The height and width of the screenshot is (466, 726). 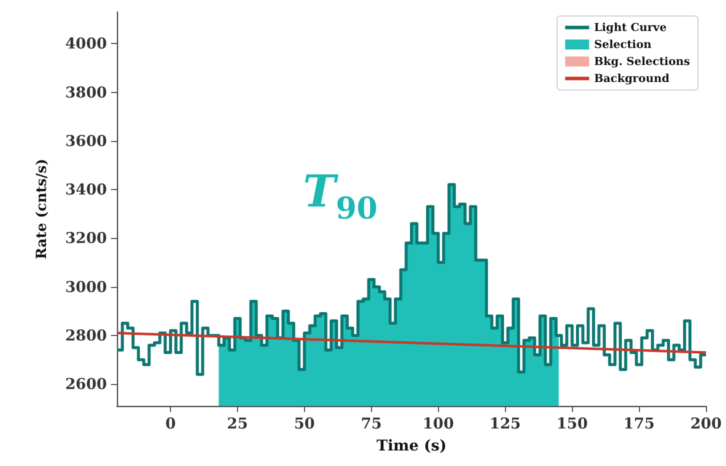 What do you see at coordinates (86, 92) in the screenshot?
I see `y-tick-label: 3800` at bounding box center [86, 92].